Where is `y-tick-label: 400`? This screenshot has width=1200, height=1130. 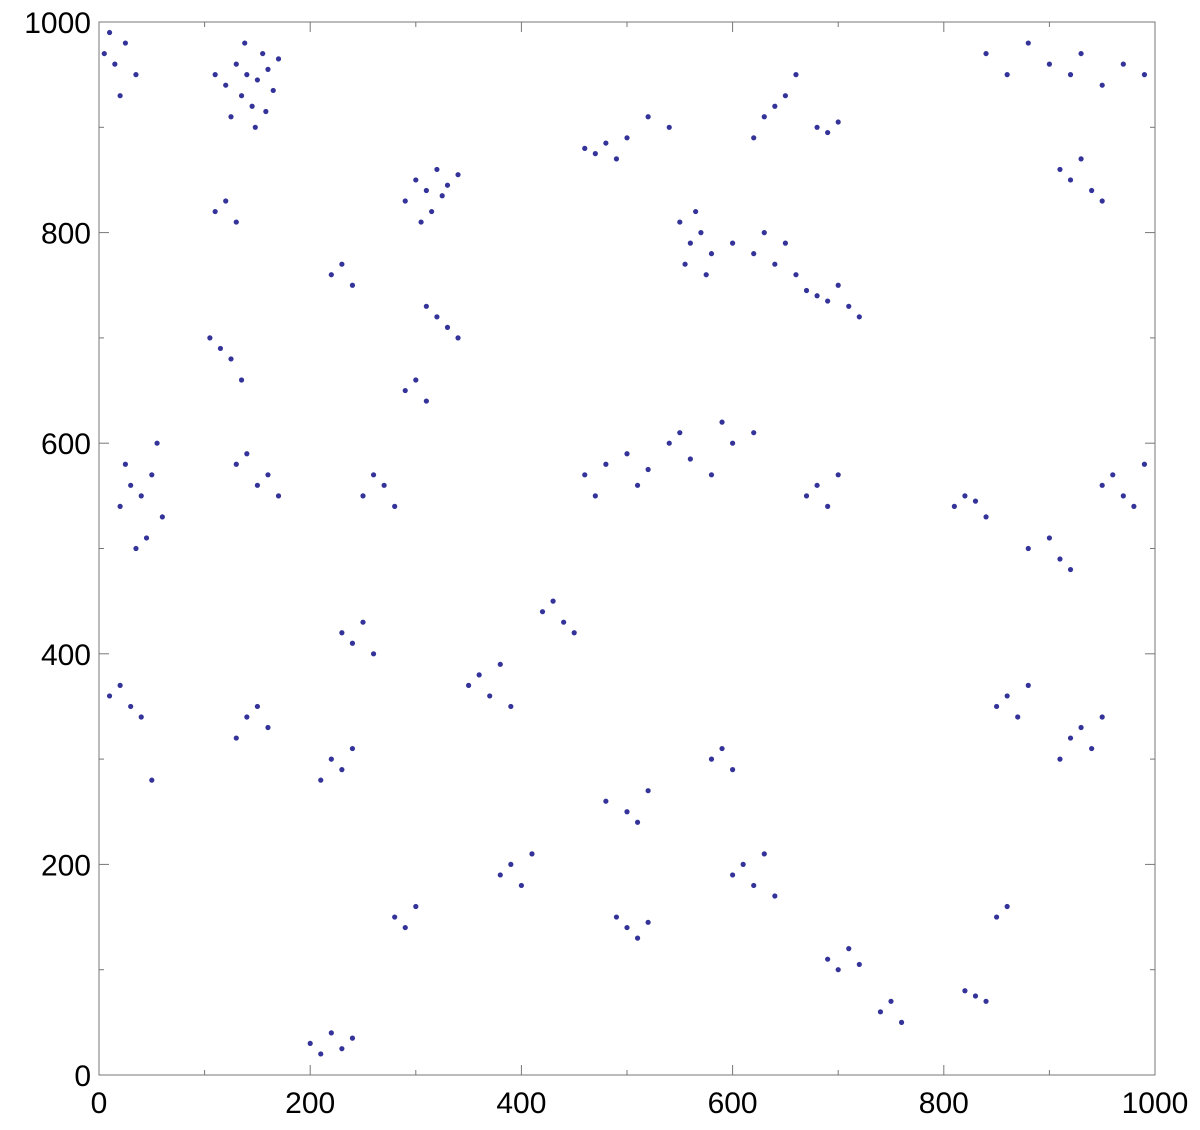 y-tick-label: 400 is located at coordinates (66, 655).